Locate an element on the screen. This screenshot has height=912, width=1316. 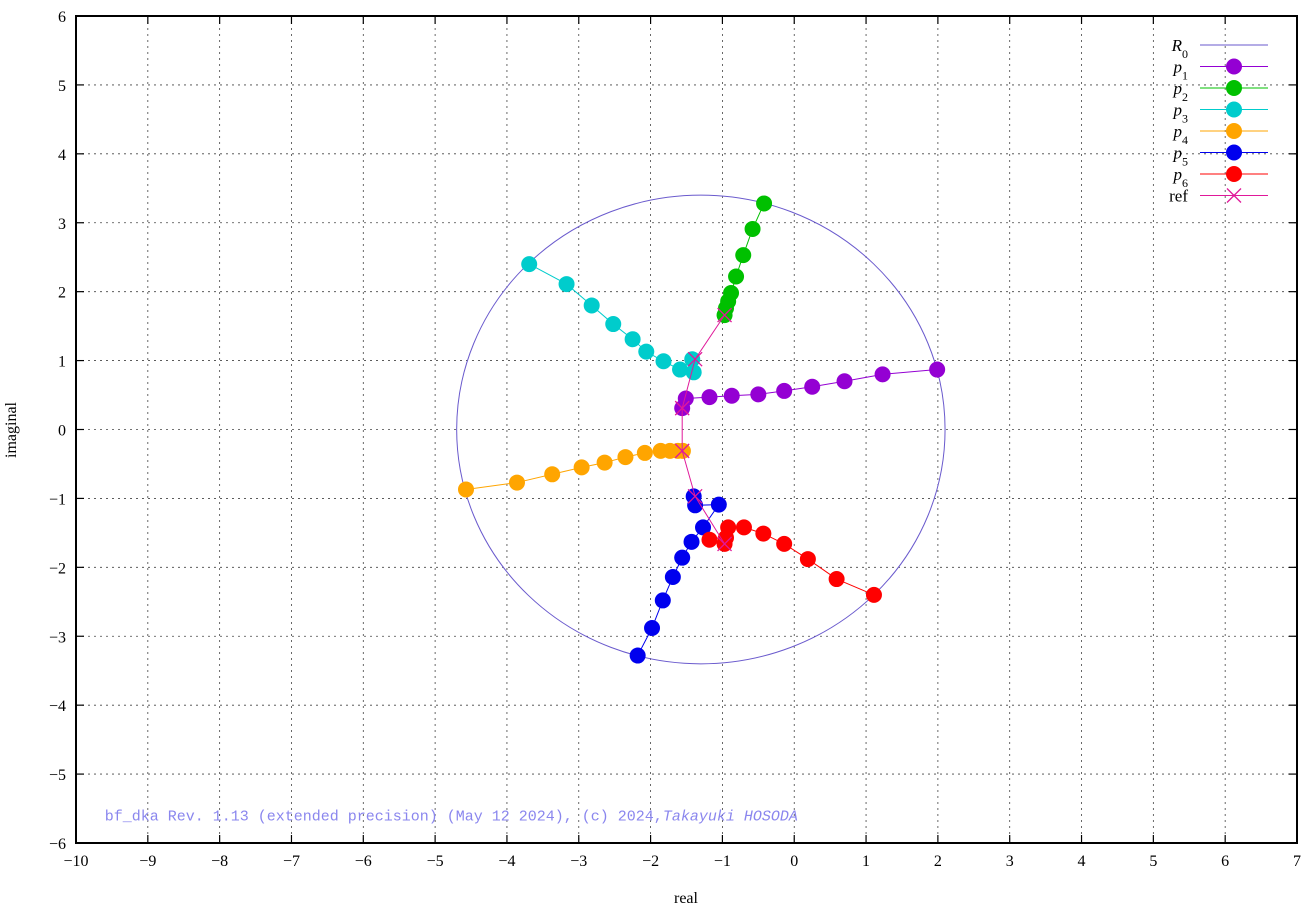
series-p6 is located at coordinates (791, 561).